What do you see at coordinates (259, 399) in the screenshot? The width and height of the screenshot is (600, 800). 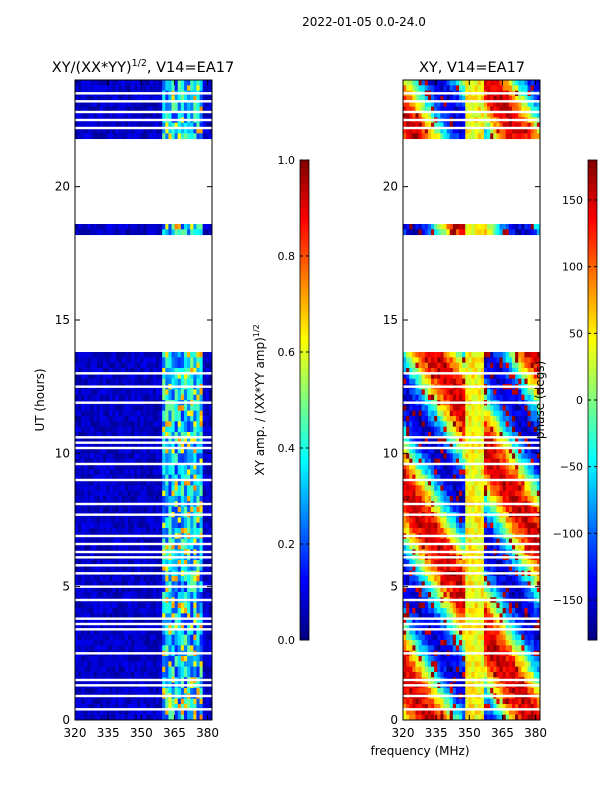 I see `amplitude-colorbar-label: XY amp. / (XX*YY amp)1/2` at bounding box center [259, 399].